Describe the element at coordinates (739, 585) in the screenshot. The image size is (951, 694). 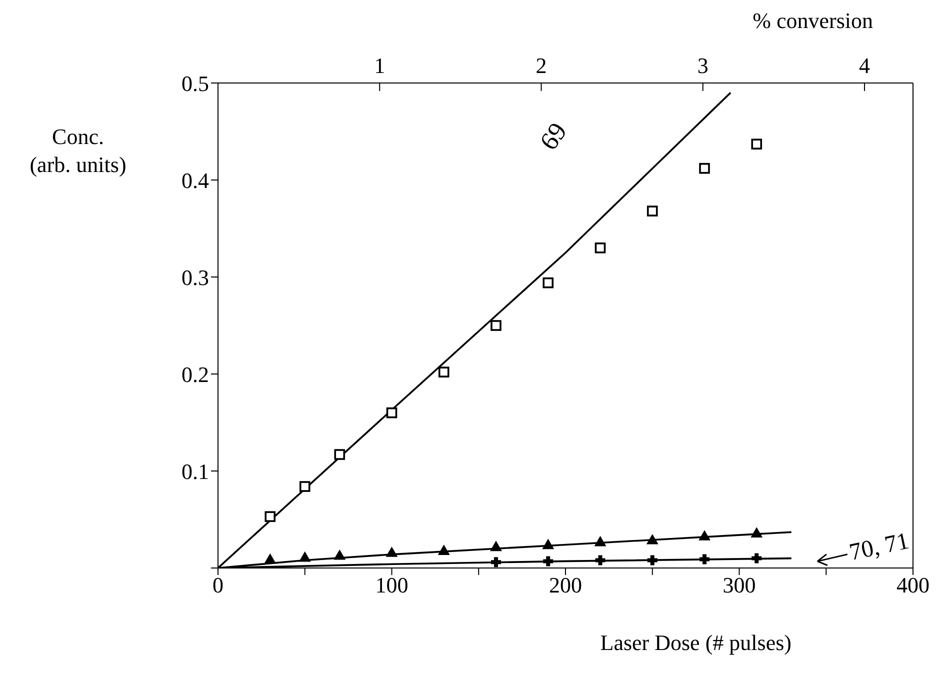
I see `x-tick-label: 300` at that location.